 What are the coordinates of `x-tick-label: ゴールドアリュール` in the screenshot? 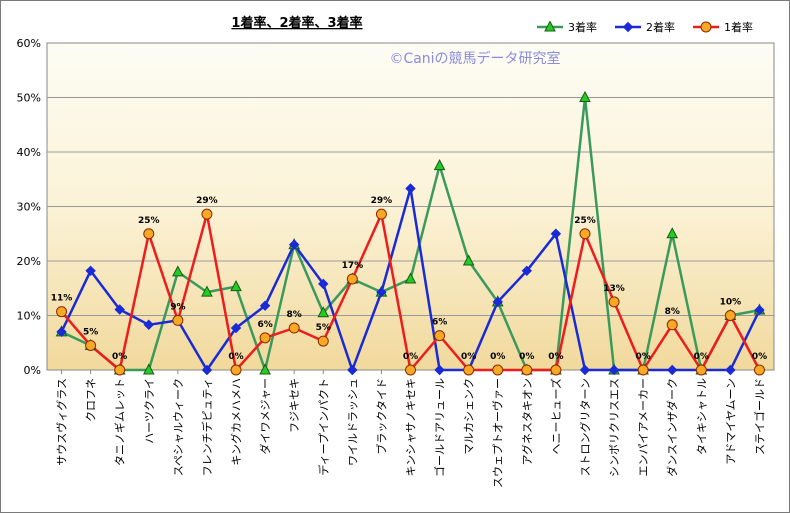 It's located at (440, 427).